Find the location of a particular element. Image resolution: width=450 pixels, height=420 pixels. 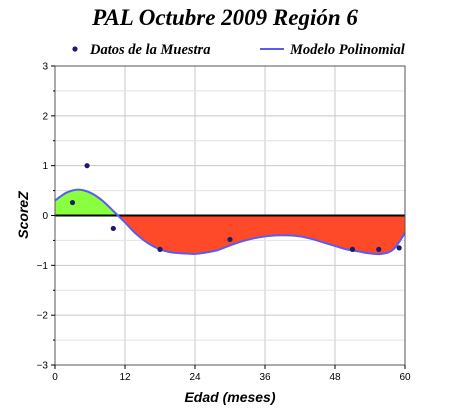

y-tick-label: 1 is located at coordinates (45, 166).